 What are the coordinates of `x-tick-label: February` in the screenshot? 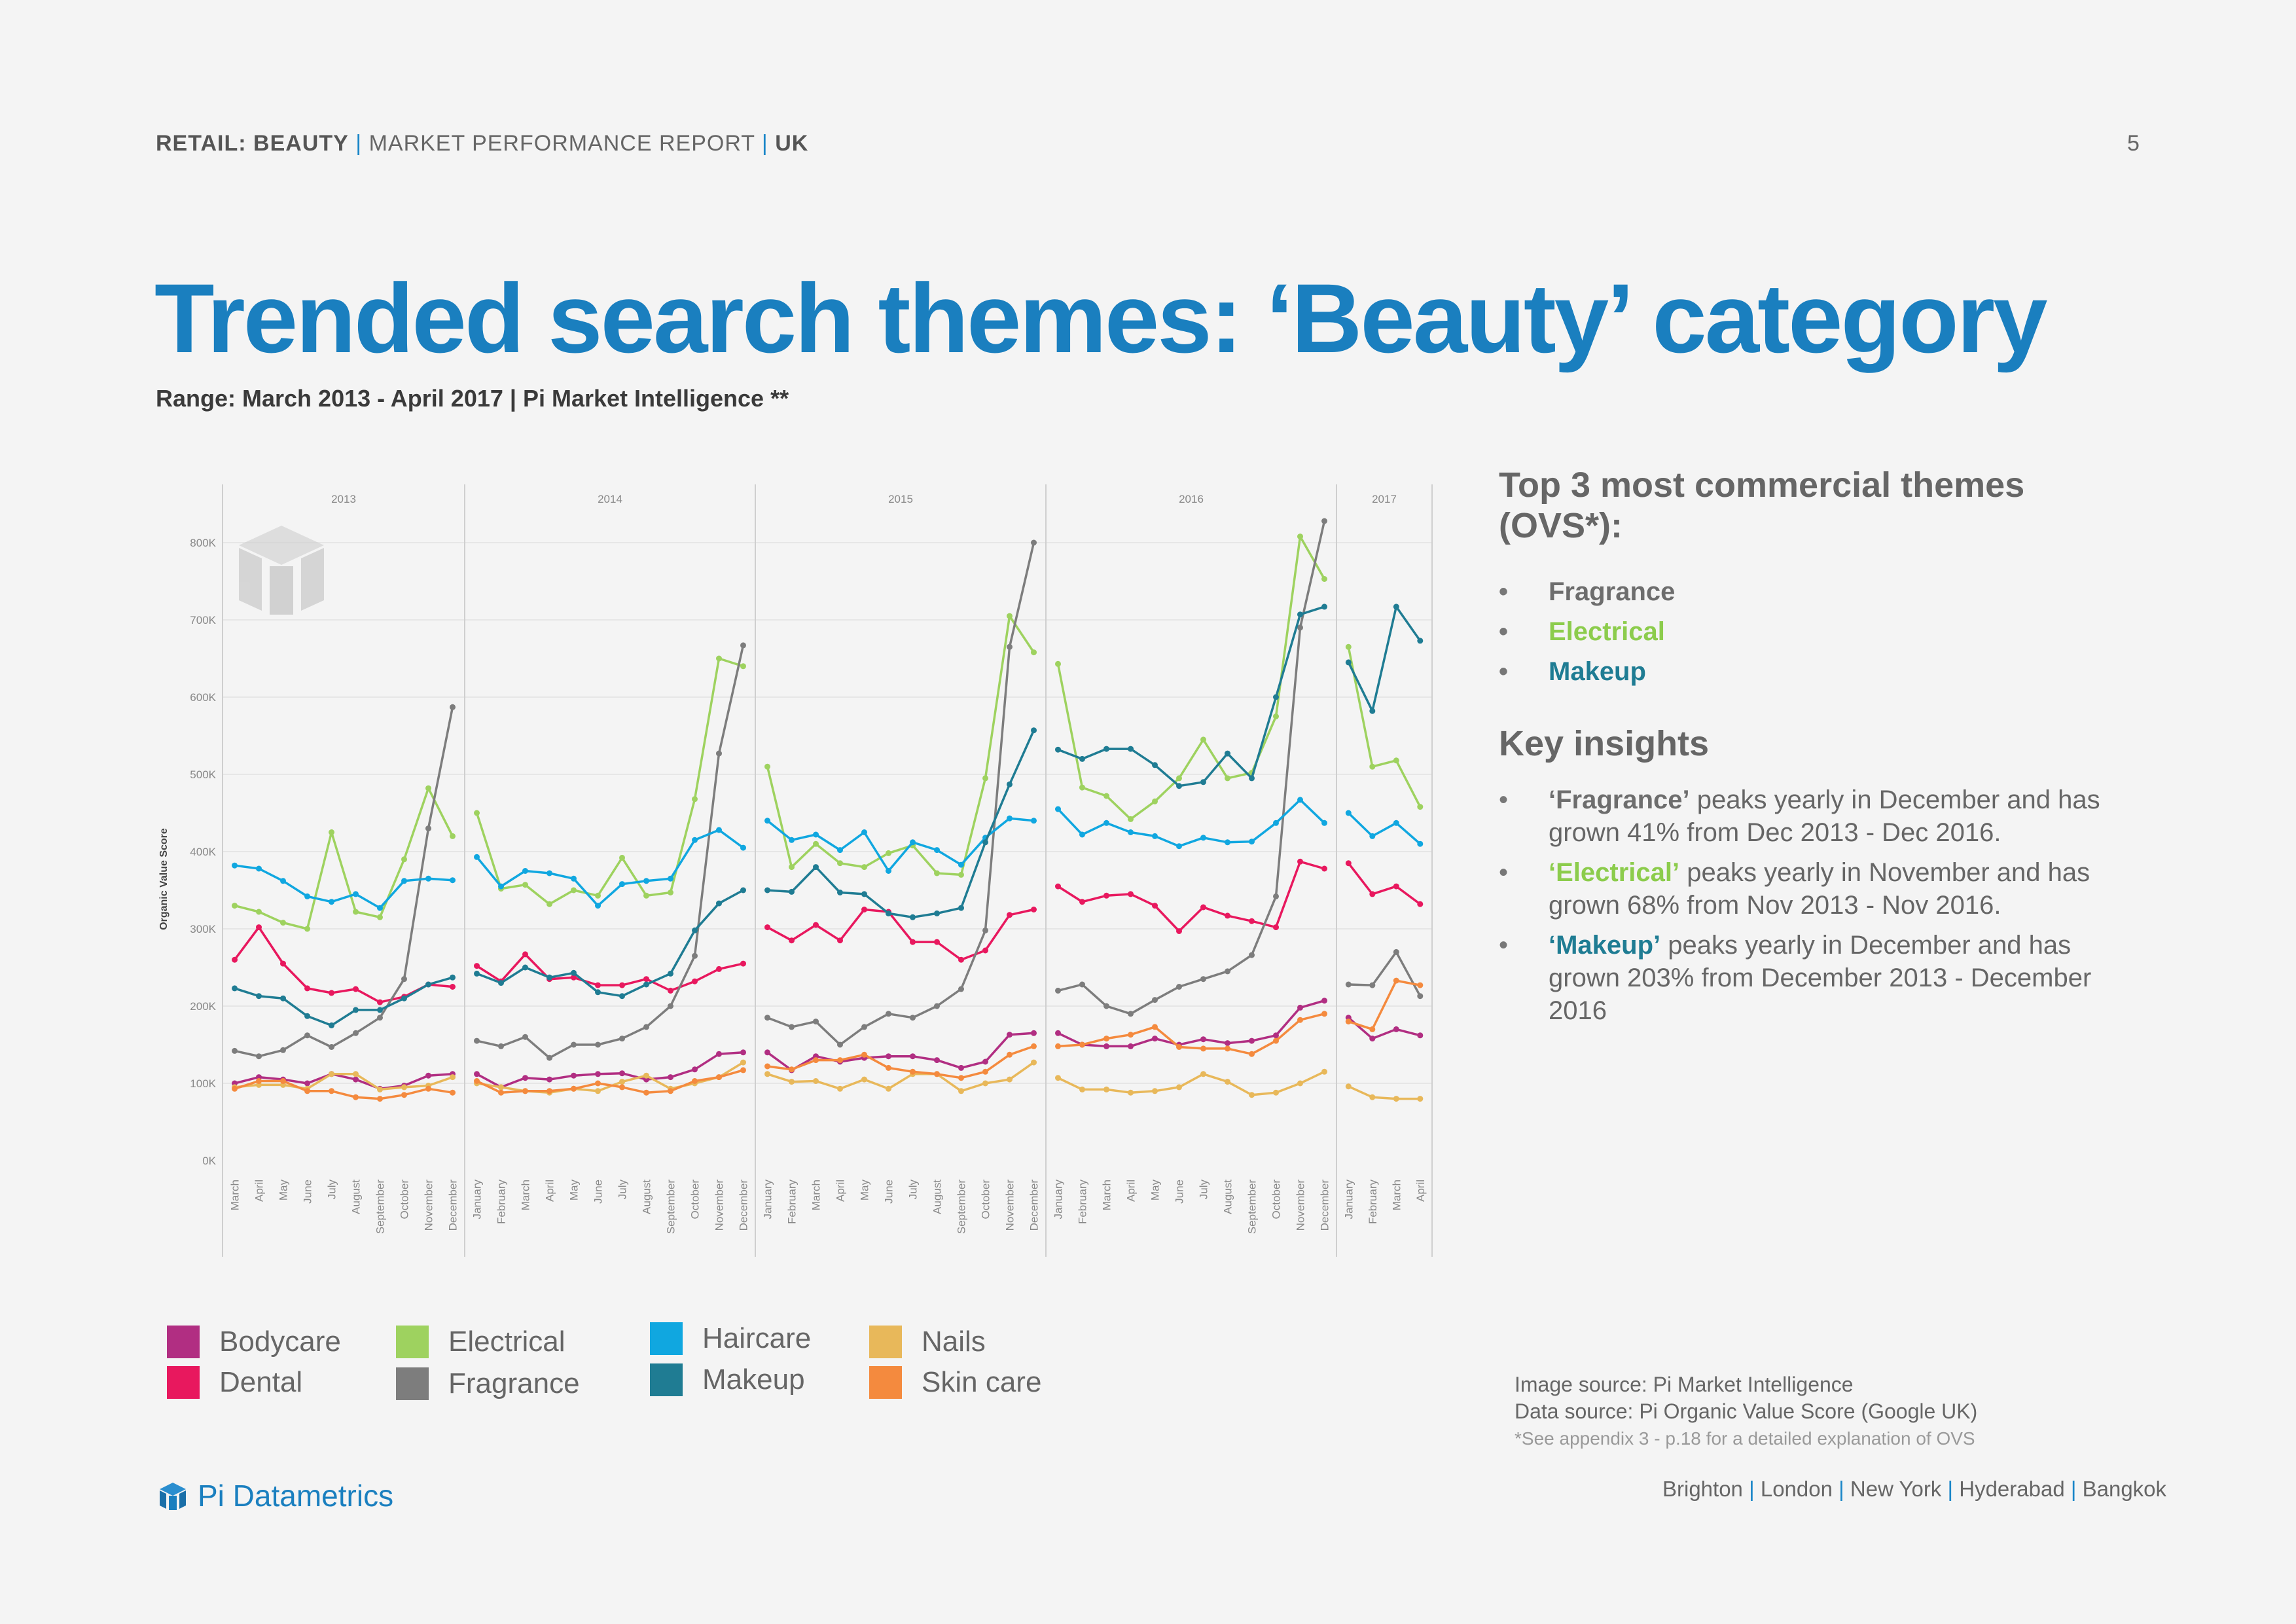 It's located at (1083, 1202).